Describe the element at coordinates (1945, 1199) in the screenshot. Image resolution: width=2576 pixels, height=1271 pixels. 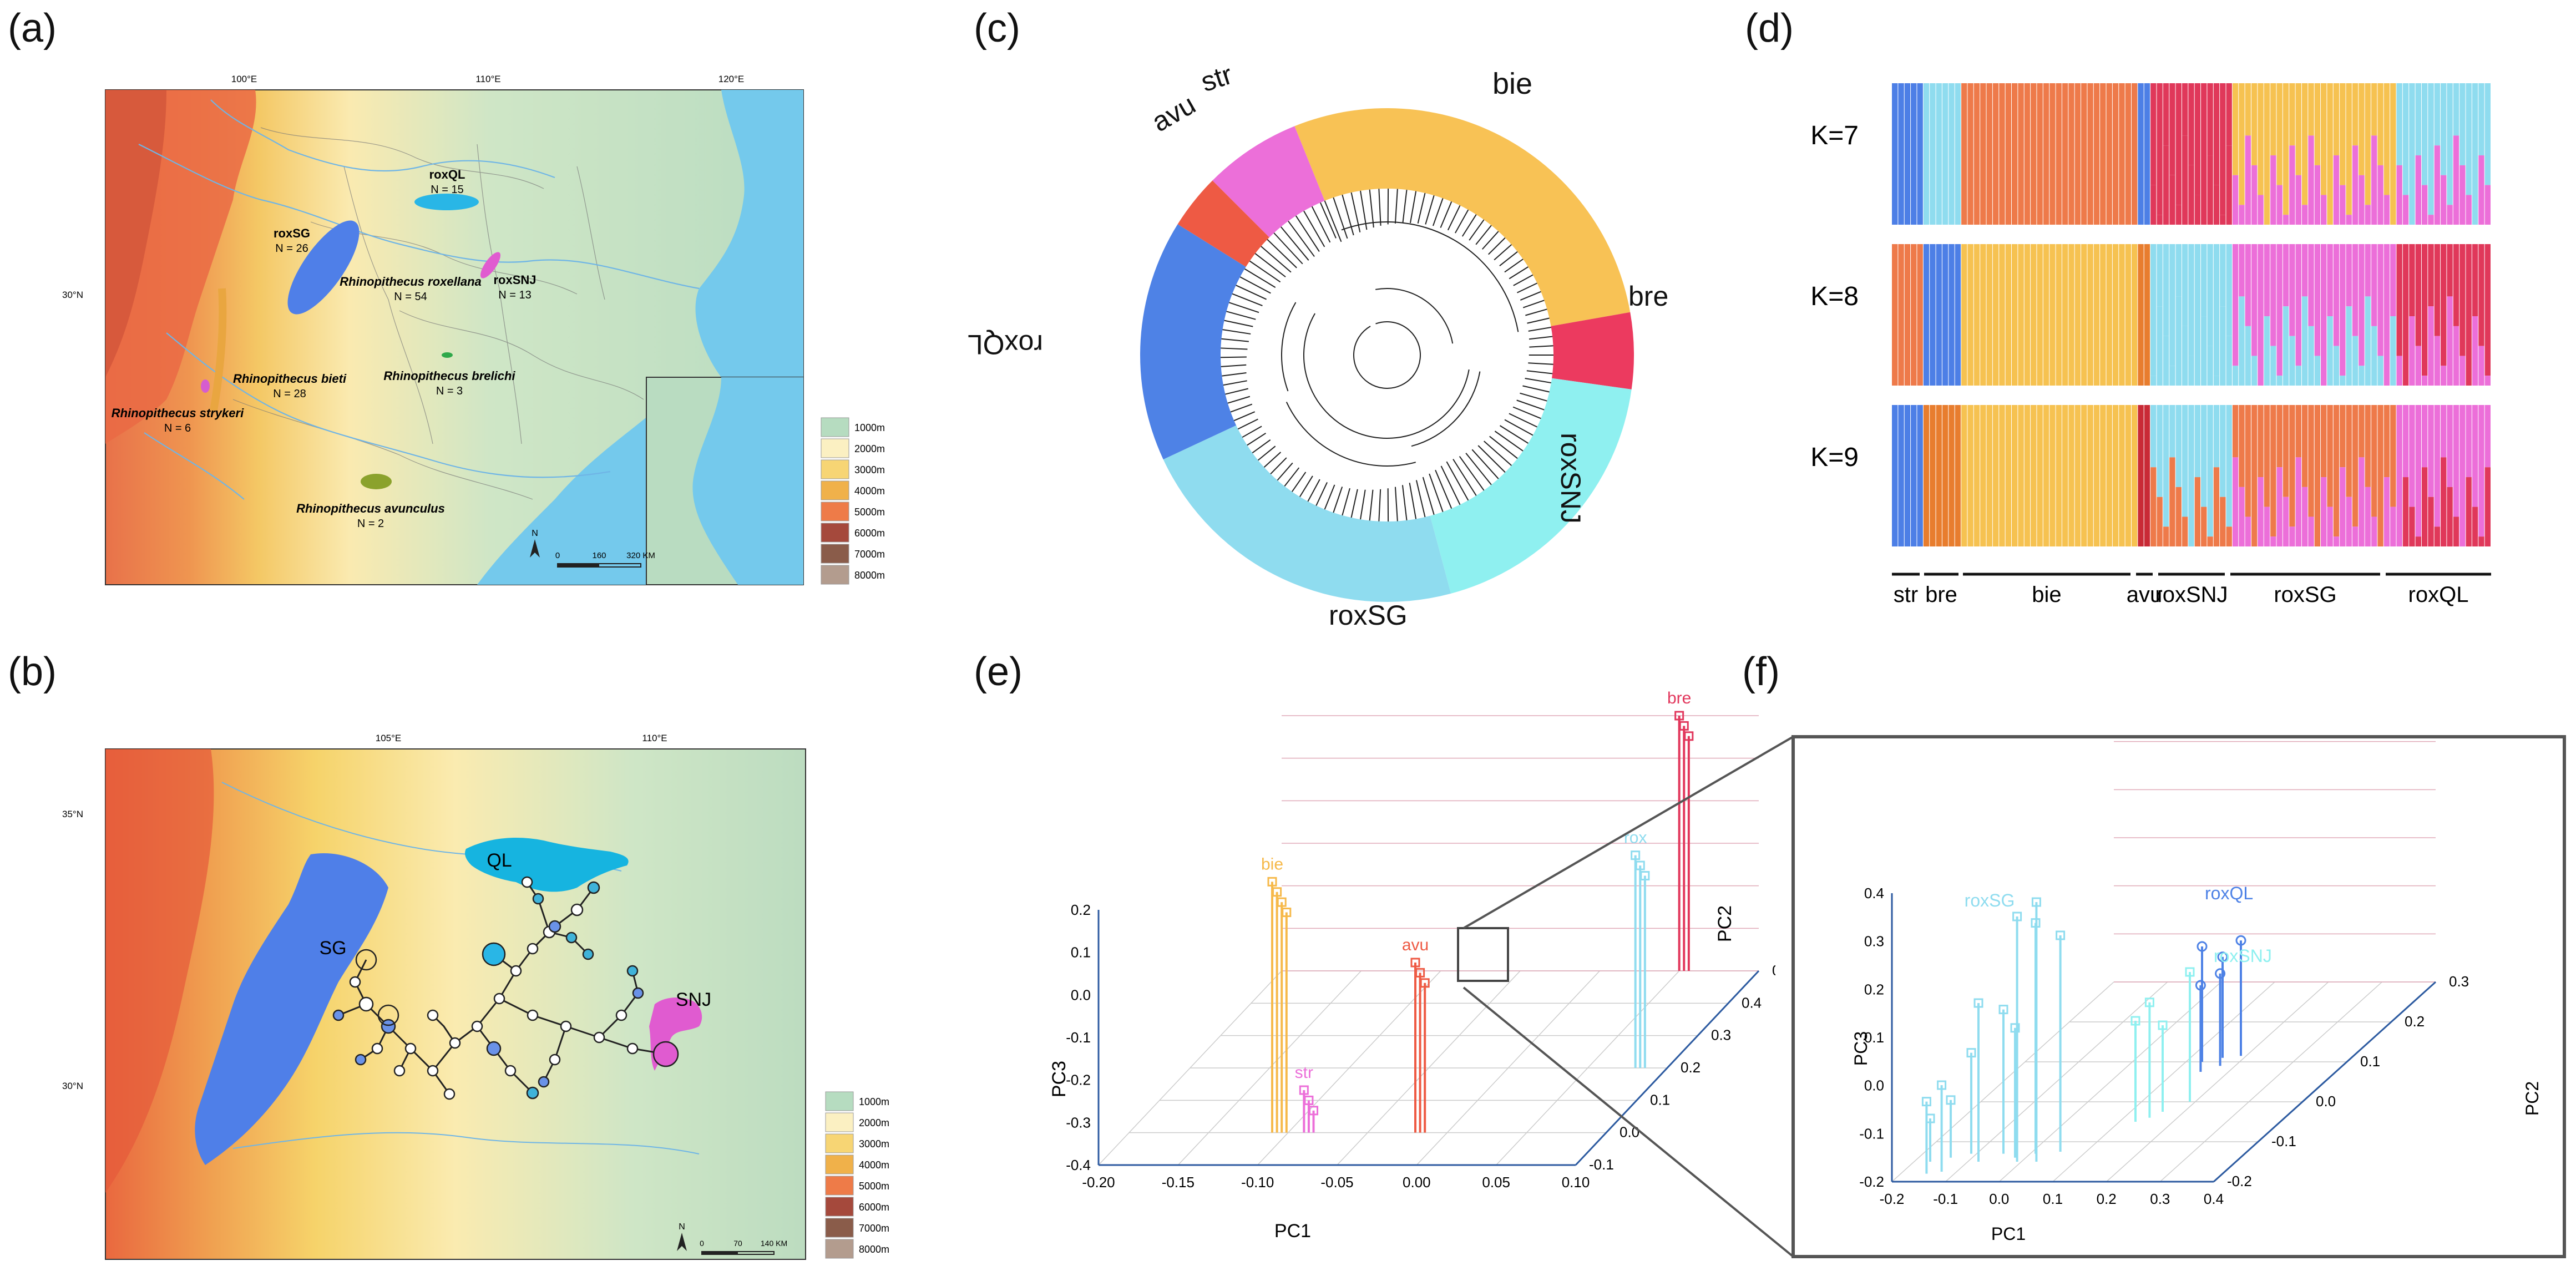
I see `x-tick: -0.1` at that location.